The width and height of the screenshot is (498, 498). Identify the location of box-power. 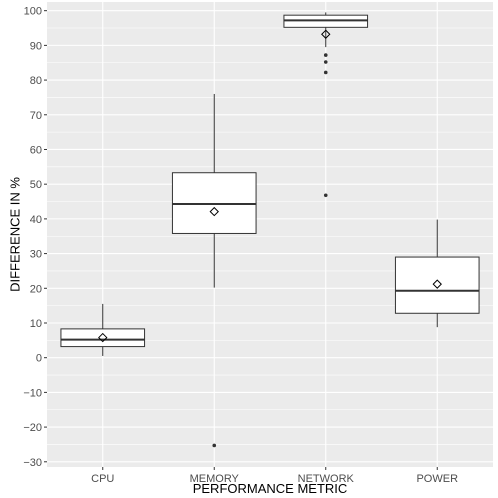
(437, 273).